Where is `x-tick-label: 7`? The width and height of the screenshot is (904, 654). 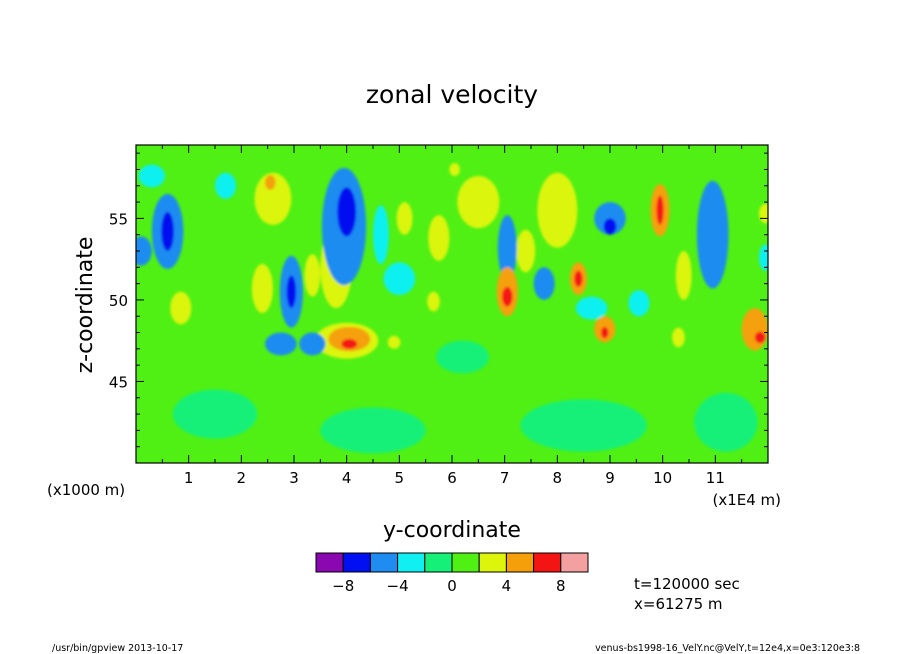 x-tick-label: 7 is located at coordinates (505, 478).